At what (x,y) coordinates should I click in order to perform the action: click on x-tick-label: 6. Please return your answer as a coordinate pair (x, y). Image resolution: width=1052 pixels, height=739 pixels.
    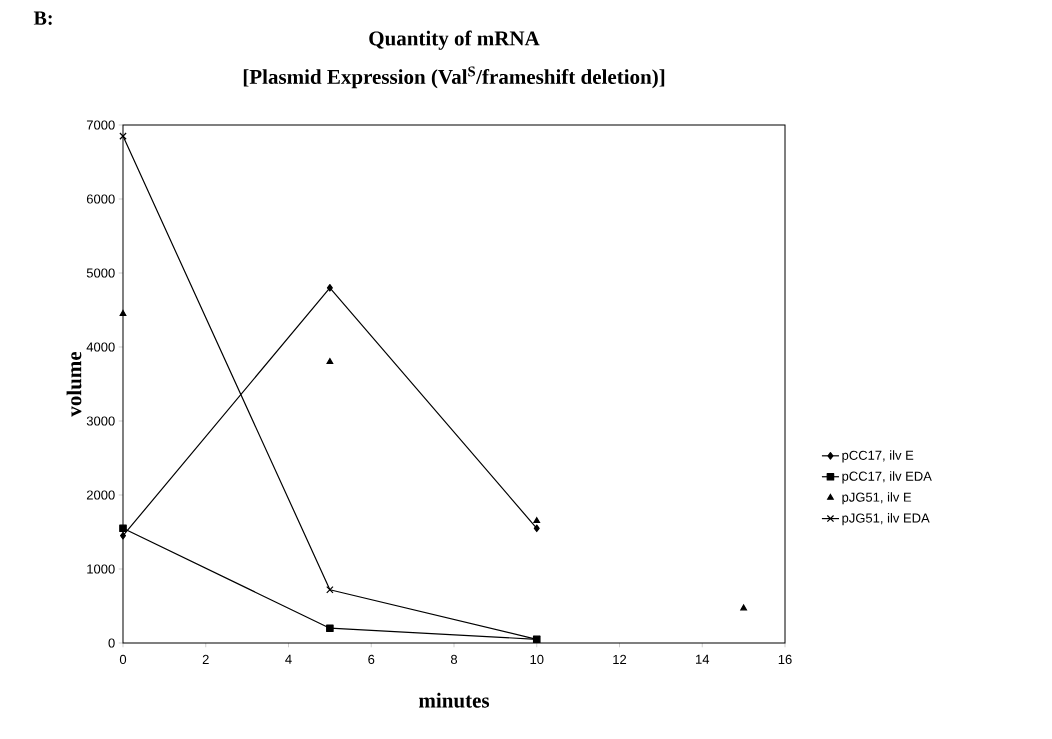
    Looking at the image, I should click on (371, 659).